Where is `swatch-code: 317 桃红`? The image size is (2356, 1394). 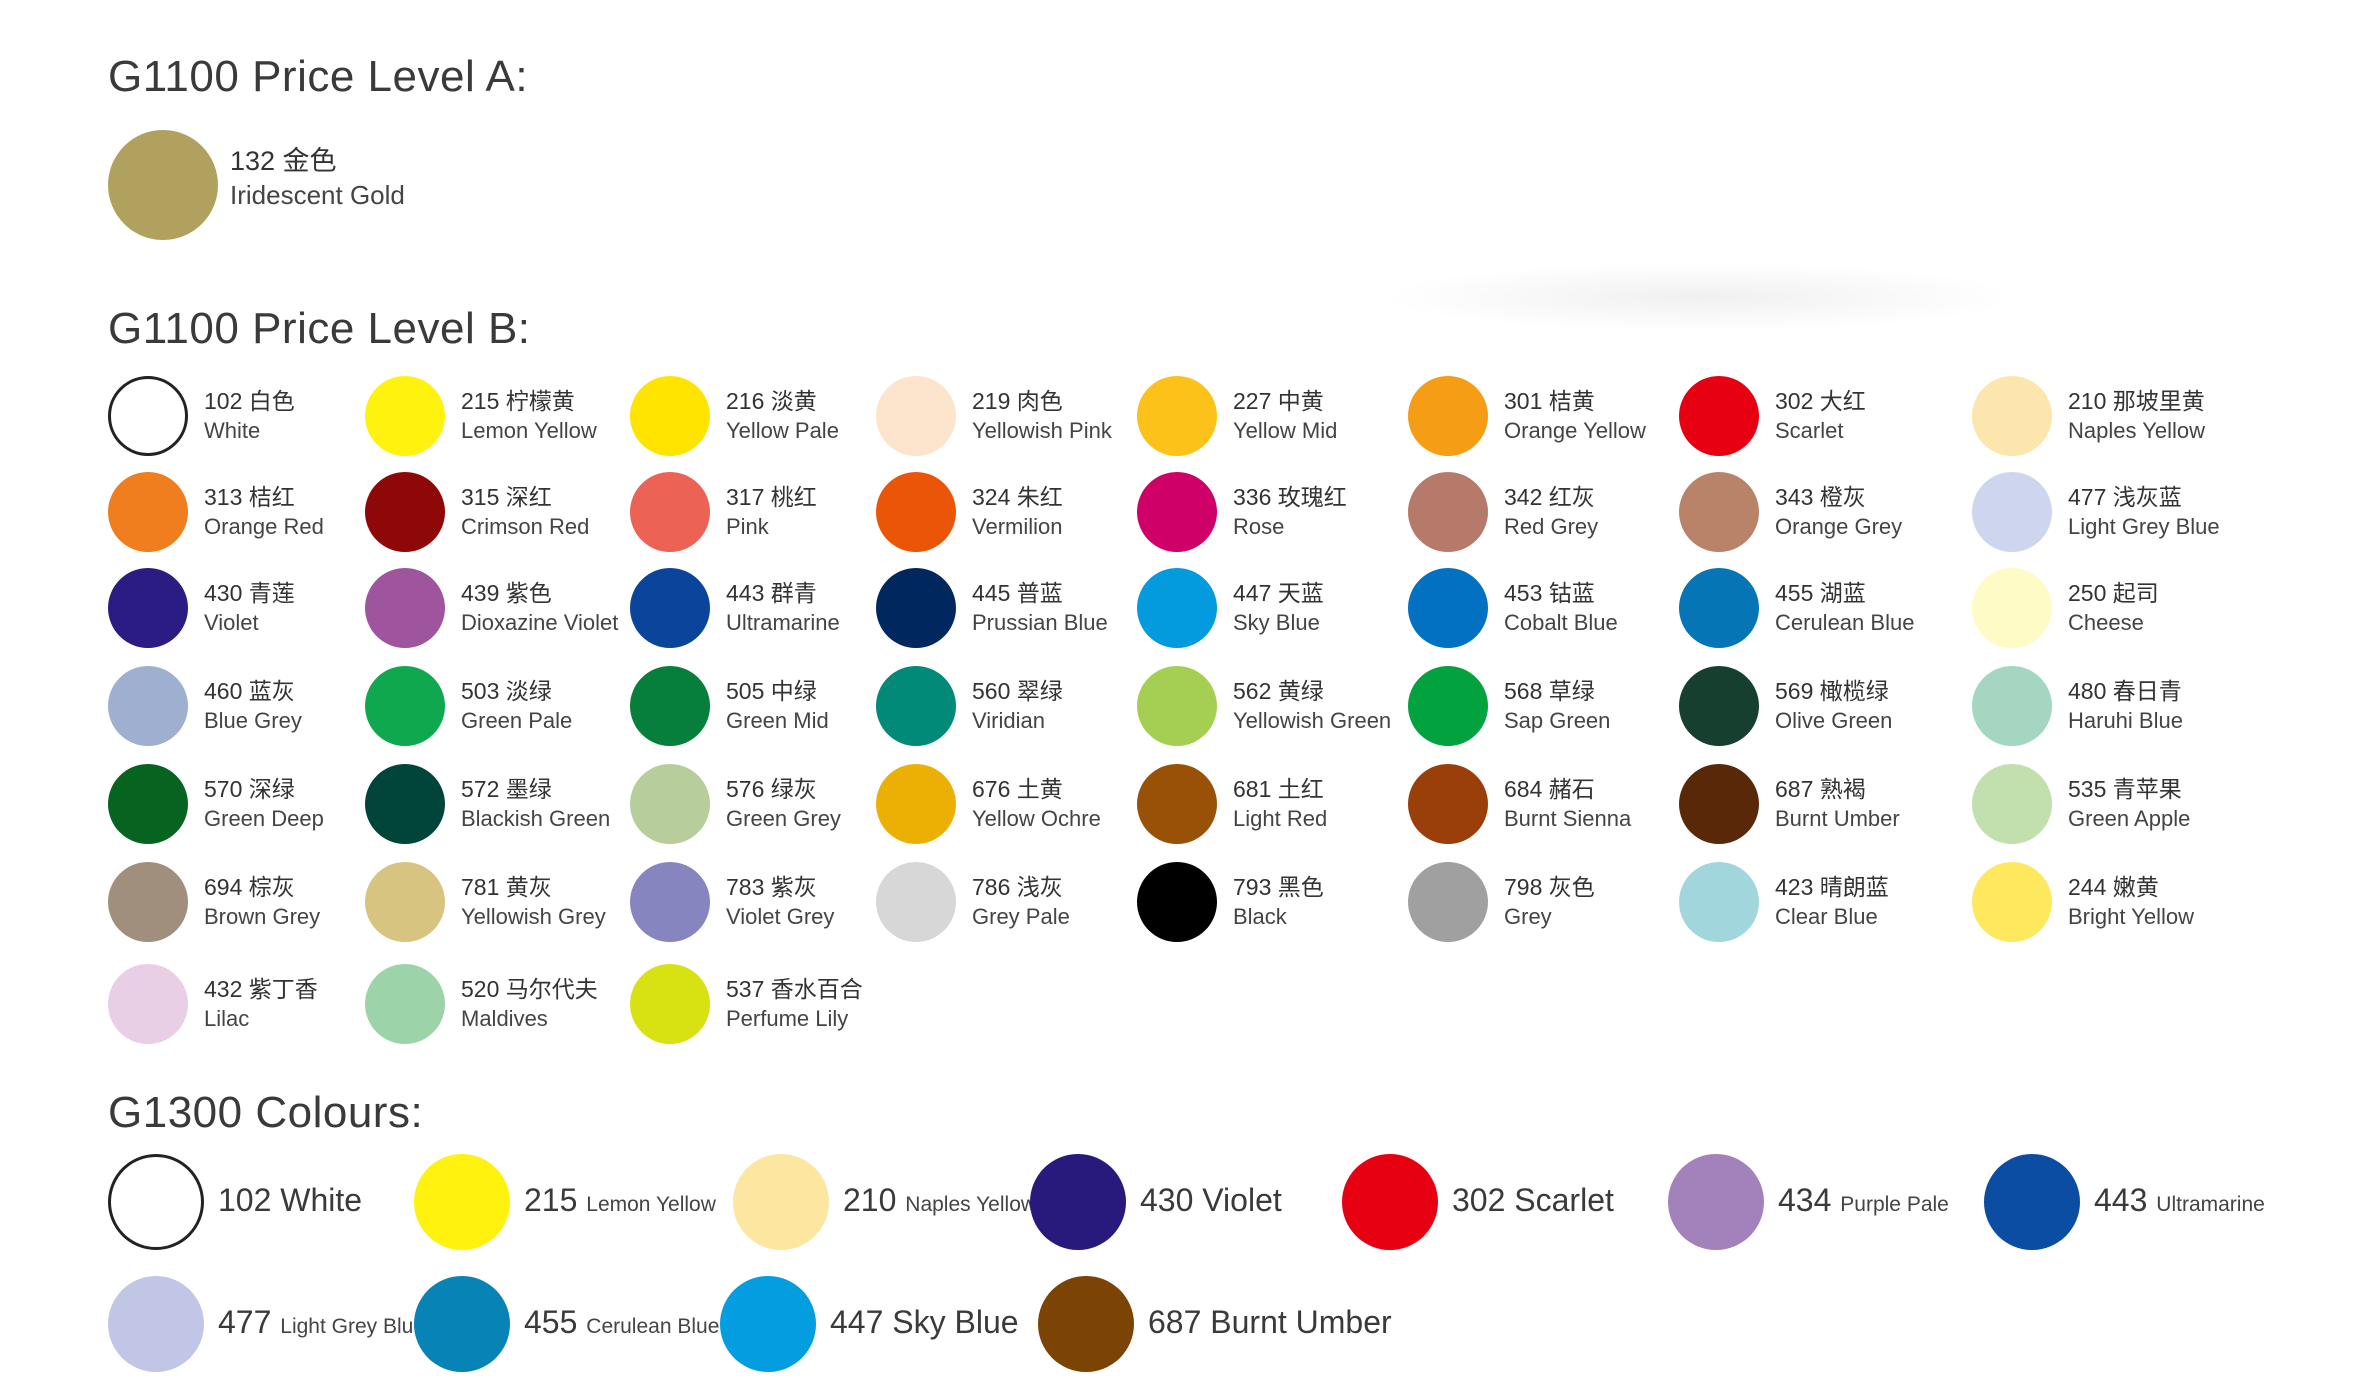 swatch-code: 317 桃红 is located at coordinates (771, 497).